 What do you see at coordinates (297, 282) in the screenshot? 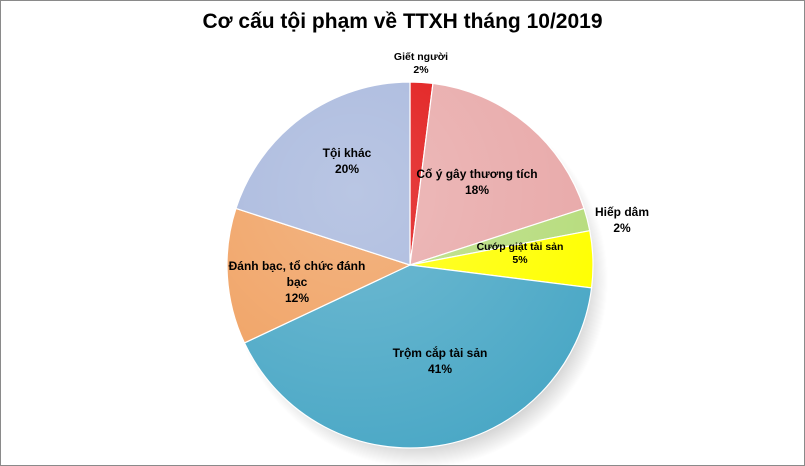
I see `data-label-category: bạc` at bounding box center [297, 282].